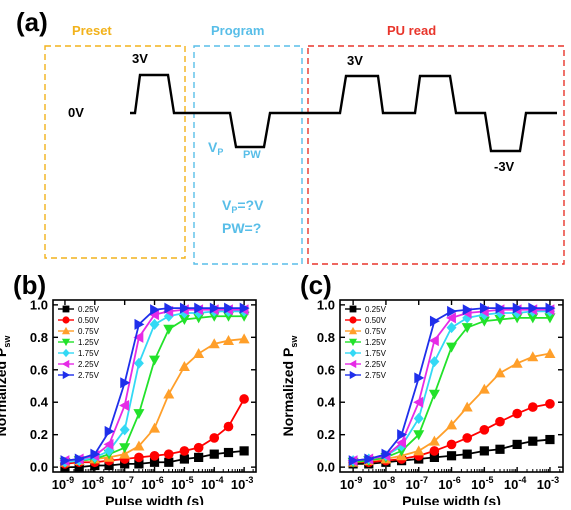  Describe the element at coordinates (89, 375) in the screenshot. I see `legend-entry: 2.75V` at that location.